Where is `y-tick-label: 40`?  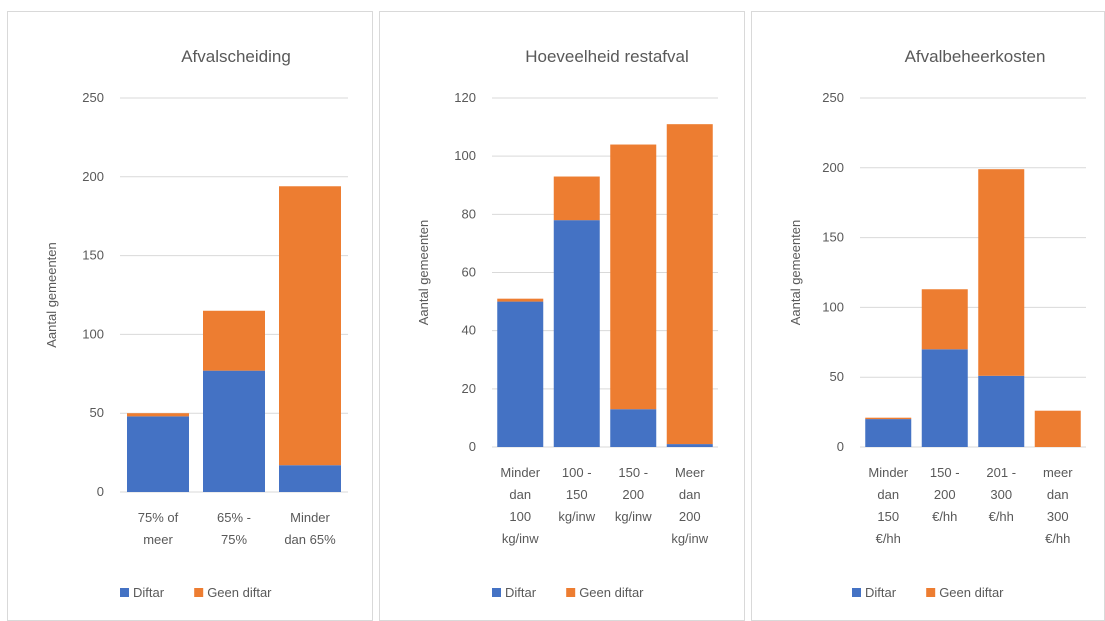
y-tick-label: 40 is located at coordinates (469, 330).